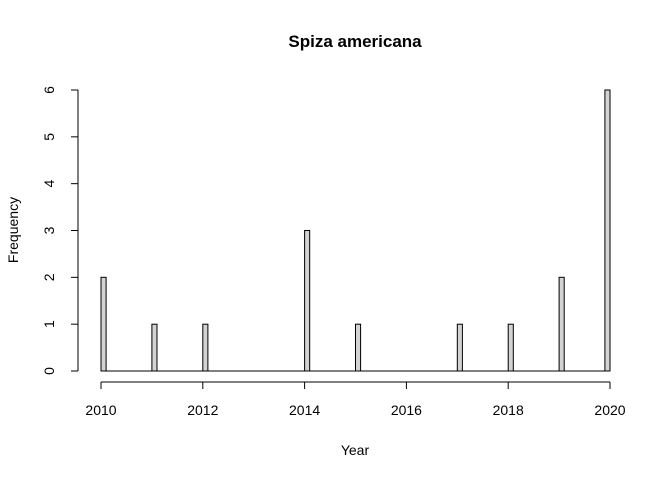  What do you see at coordinates (49, 184) in the screenshot?
I see `y-tick-label-4: 4` at bounding box center [49, 184].